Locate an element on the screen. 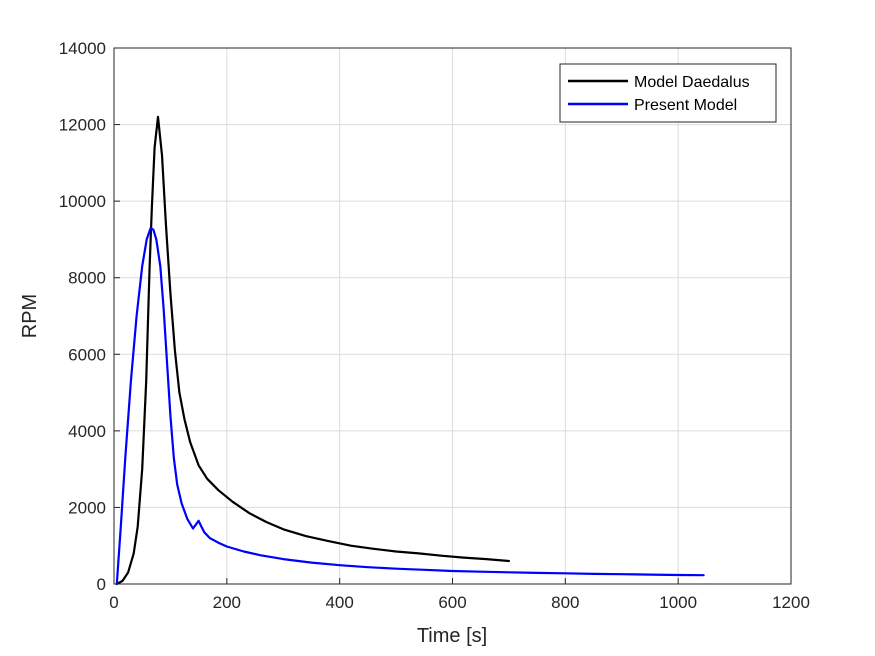  legend-label-model-daedalus: Model Daedalus is located at coordinates (692, 82).